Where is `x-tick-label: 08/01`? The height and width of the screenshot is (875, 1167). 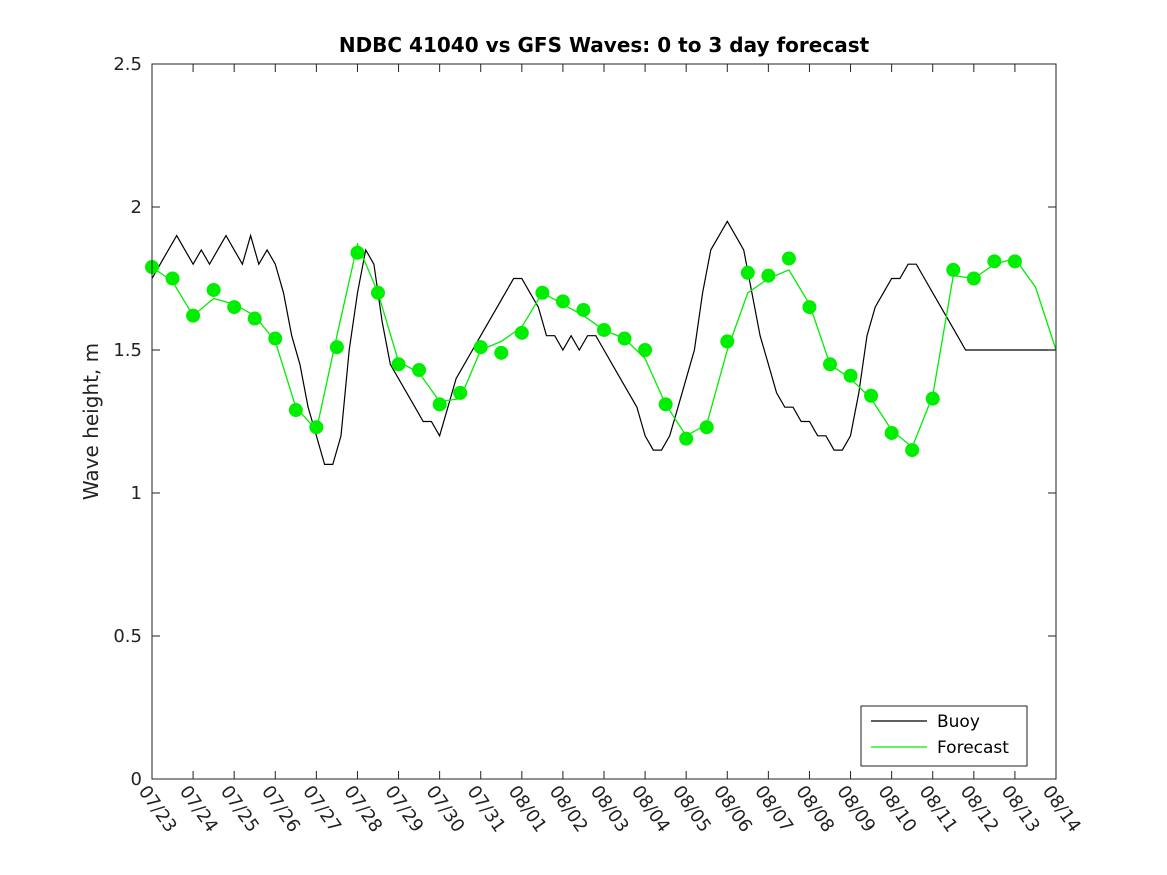
x-tick-label: 08/01 is located at coordinates (527, 809).